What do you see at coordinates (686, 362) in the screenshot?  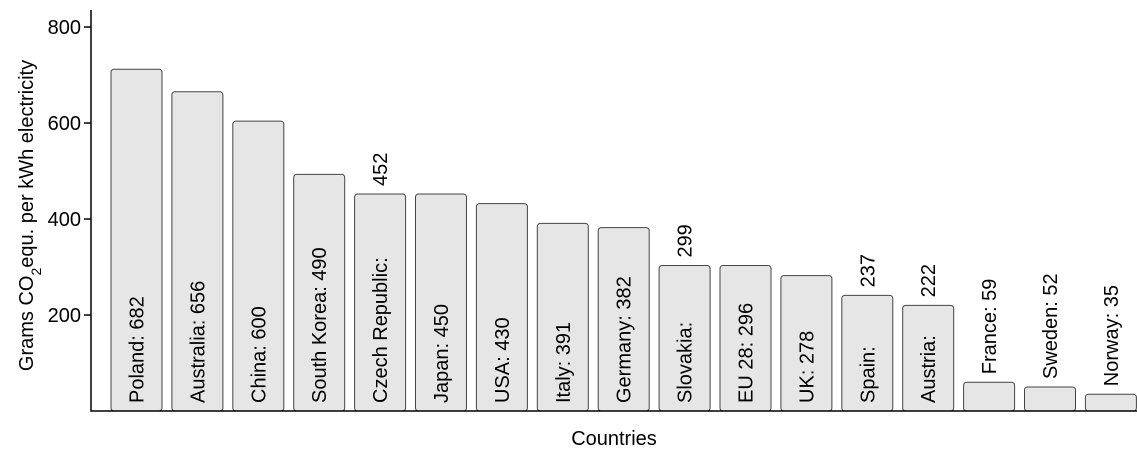 I see `bar-label: Slovakia:` at bounding box center [686, 362].